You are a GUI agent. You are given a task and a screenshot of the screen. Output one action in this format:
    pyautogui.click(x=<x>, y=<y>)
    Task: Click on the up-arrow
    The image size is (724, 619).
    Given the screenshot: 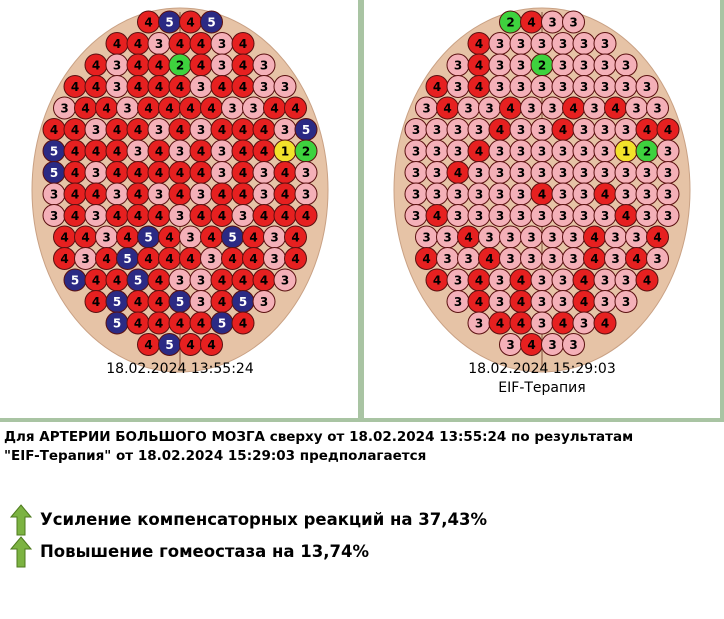 What is the action you would take?
    pyautogui.click(x=21, y=520)
    